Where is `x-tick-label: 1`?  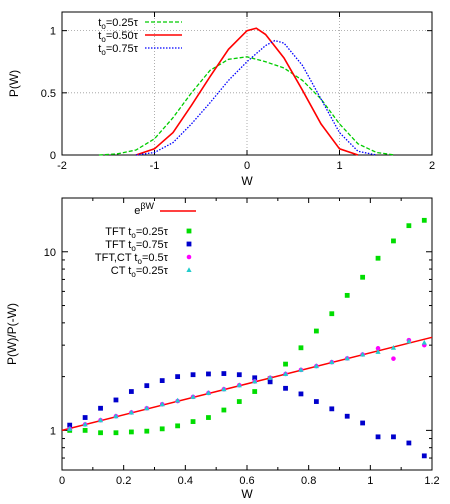
x-tick-label: 1 is located at coordinates (339, 166).